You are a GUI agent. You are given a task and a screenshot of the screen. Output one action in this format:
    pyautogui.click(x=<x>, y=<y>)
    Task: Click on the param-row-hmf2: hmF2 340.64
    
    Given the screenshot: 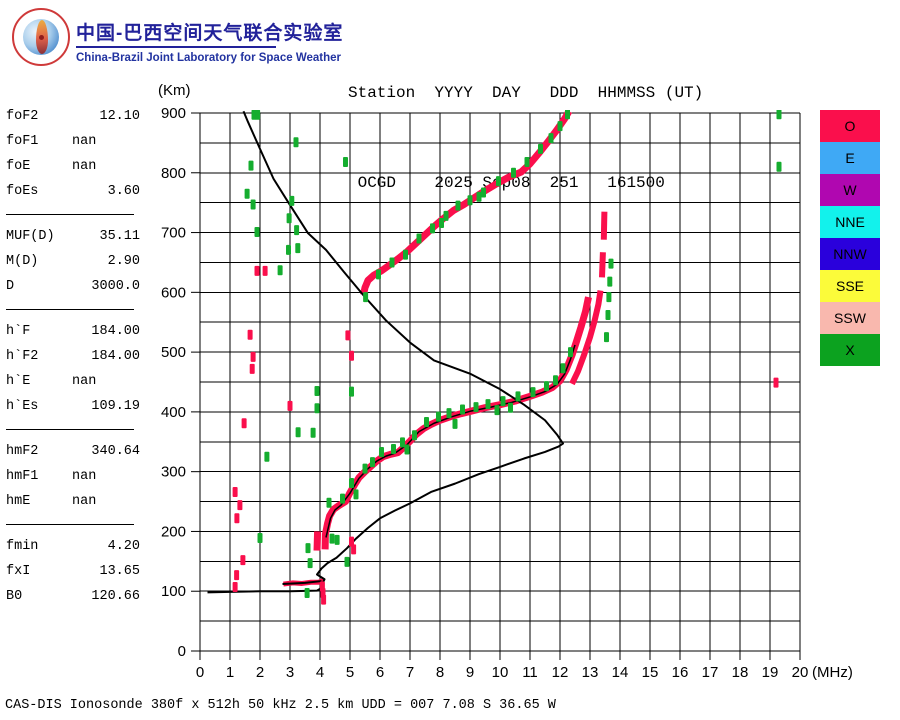 What is the action you would take?
    pyautogui.click(x=79, y=451)
    